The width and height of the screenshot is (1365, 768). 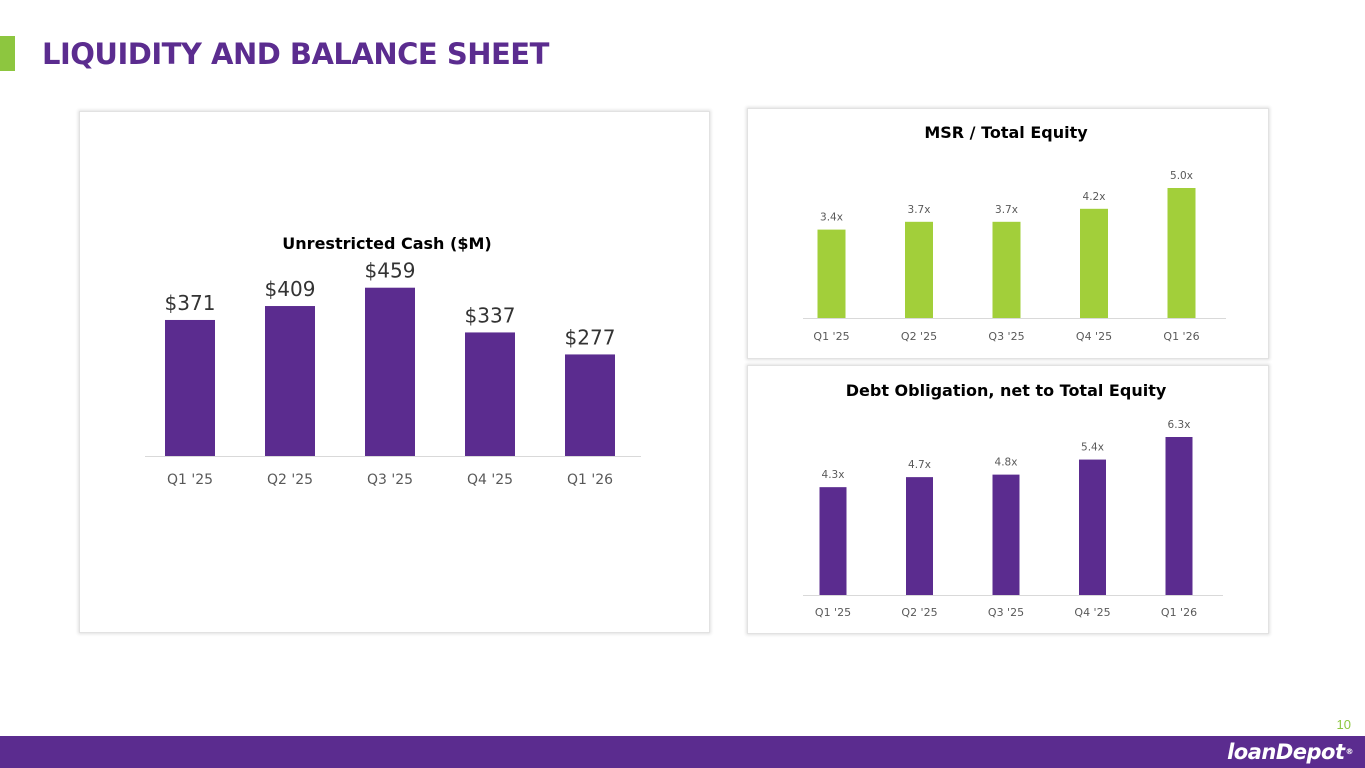 What do you see at coordinates (1181, 176) in the screenshot?
I see `data-label: 5.0x` at bounding box center [1181, 176].